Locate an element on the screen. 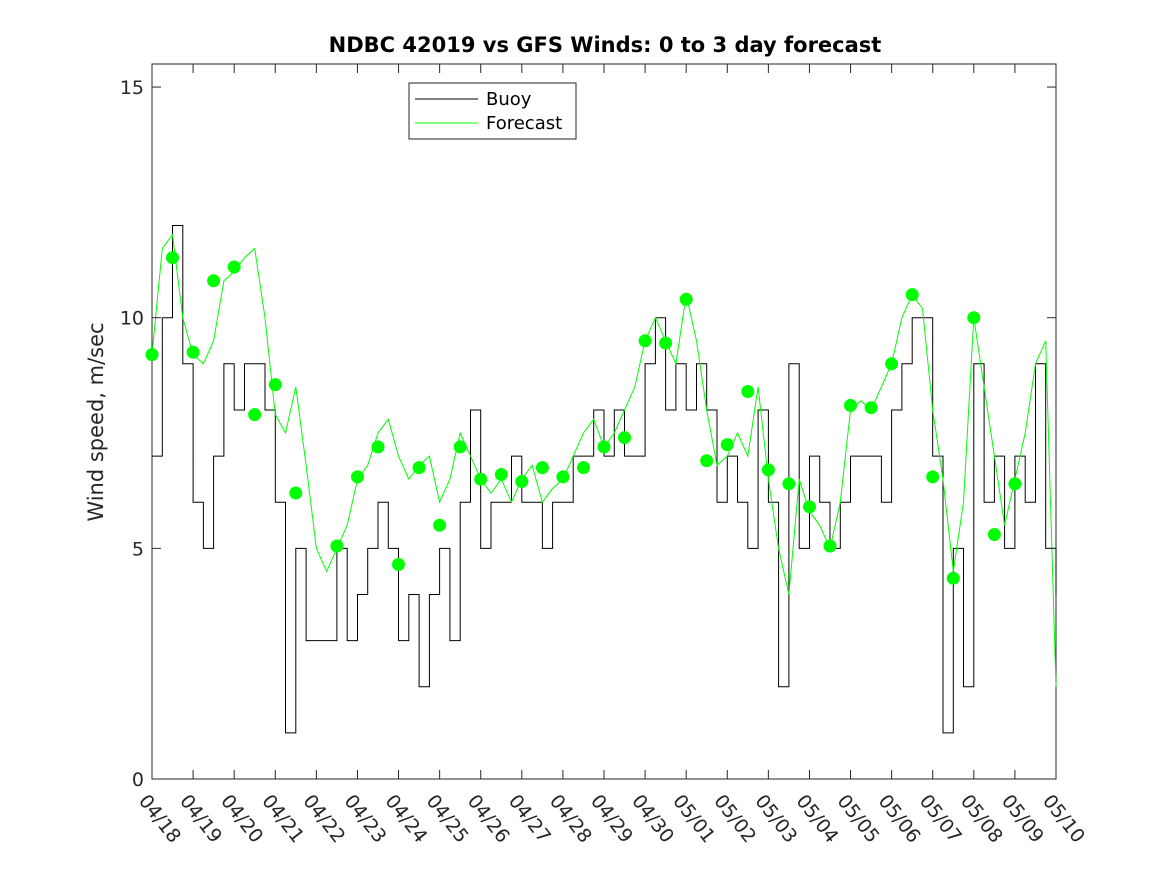  legend-box is located at coordinates (492, 111).